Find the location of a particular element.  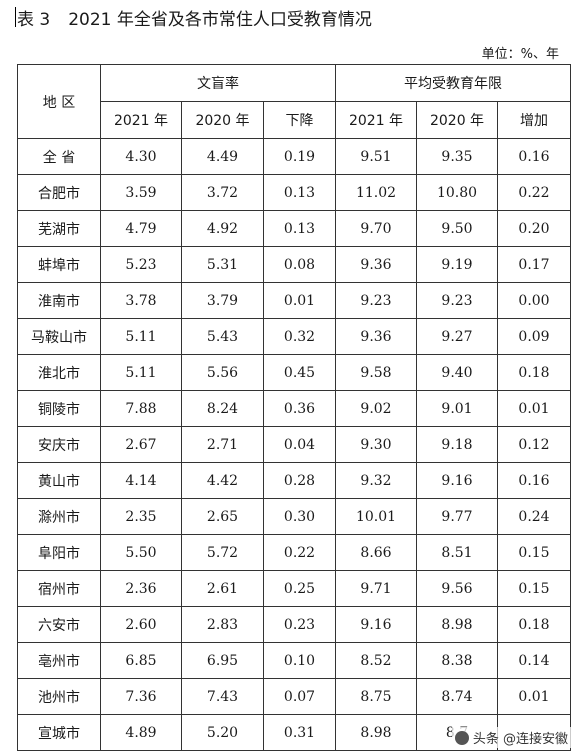

value-cell-edu-2020: 9.18 is located at coordinates (457, 444).